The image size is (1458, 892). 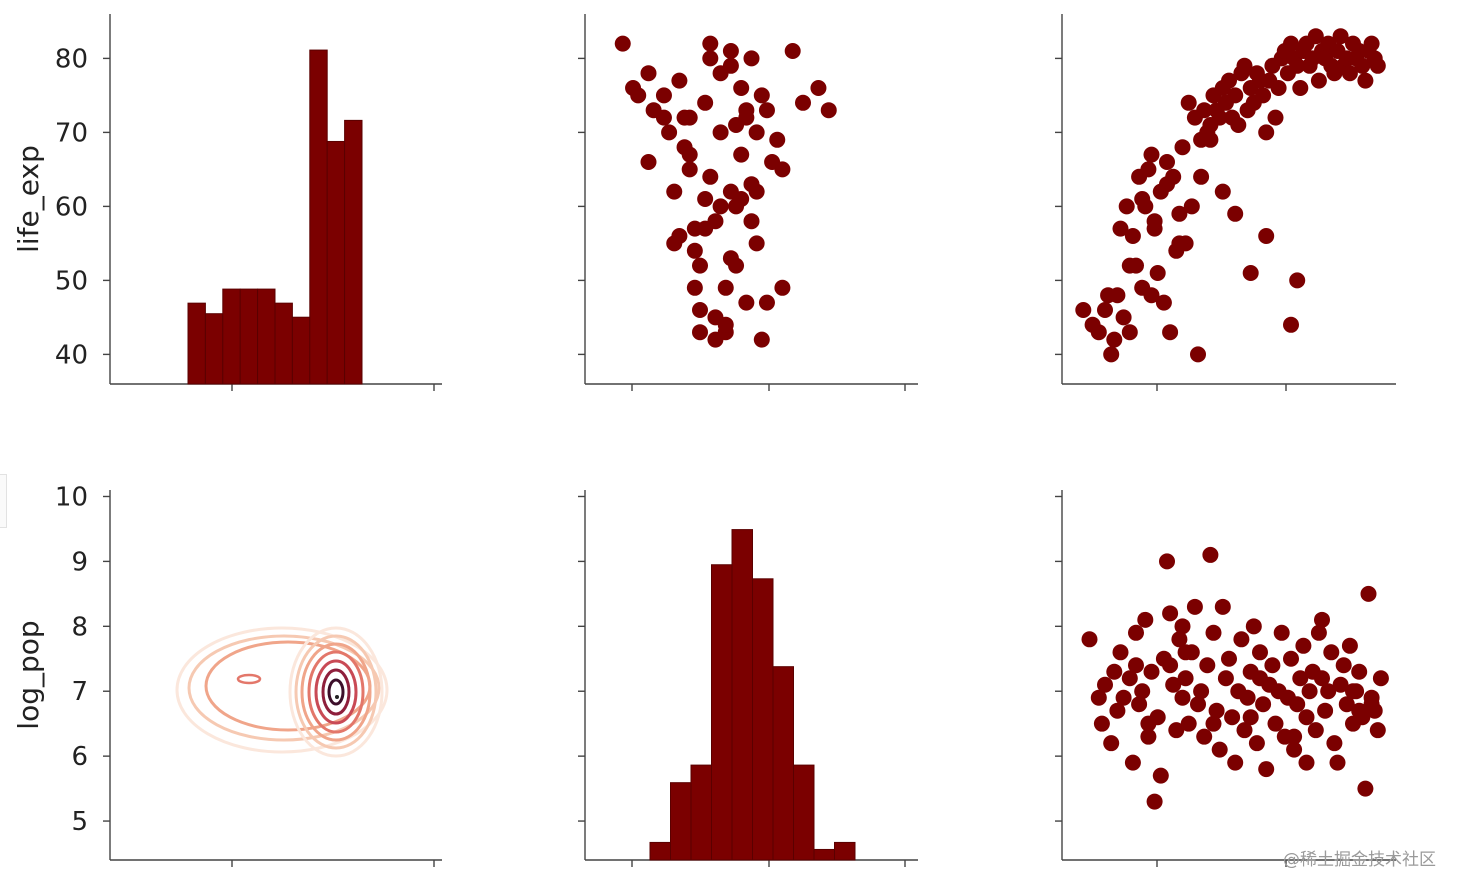 I want to click on panel-log_pop-third_variable, so click(x=1225, y=678).